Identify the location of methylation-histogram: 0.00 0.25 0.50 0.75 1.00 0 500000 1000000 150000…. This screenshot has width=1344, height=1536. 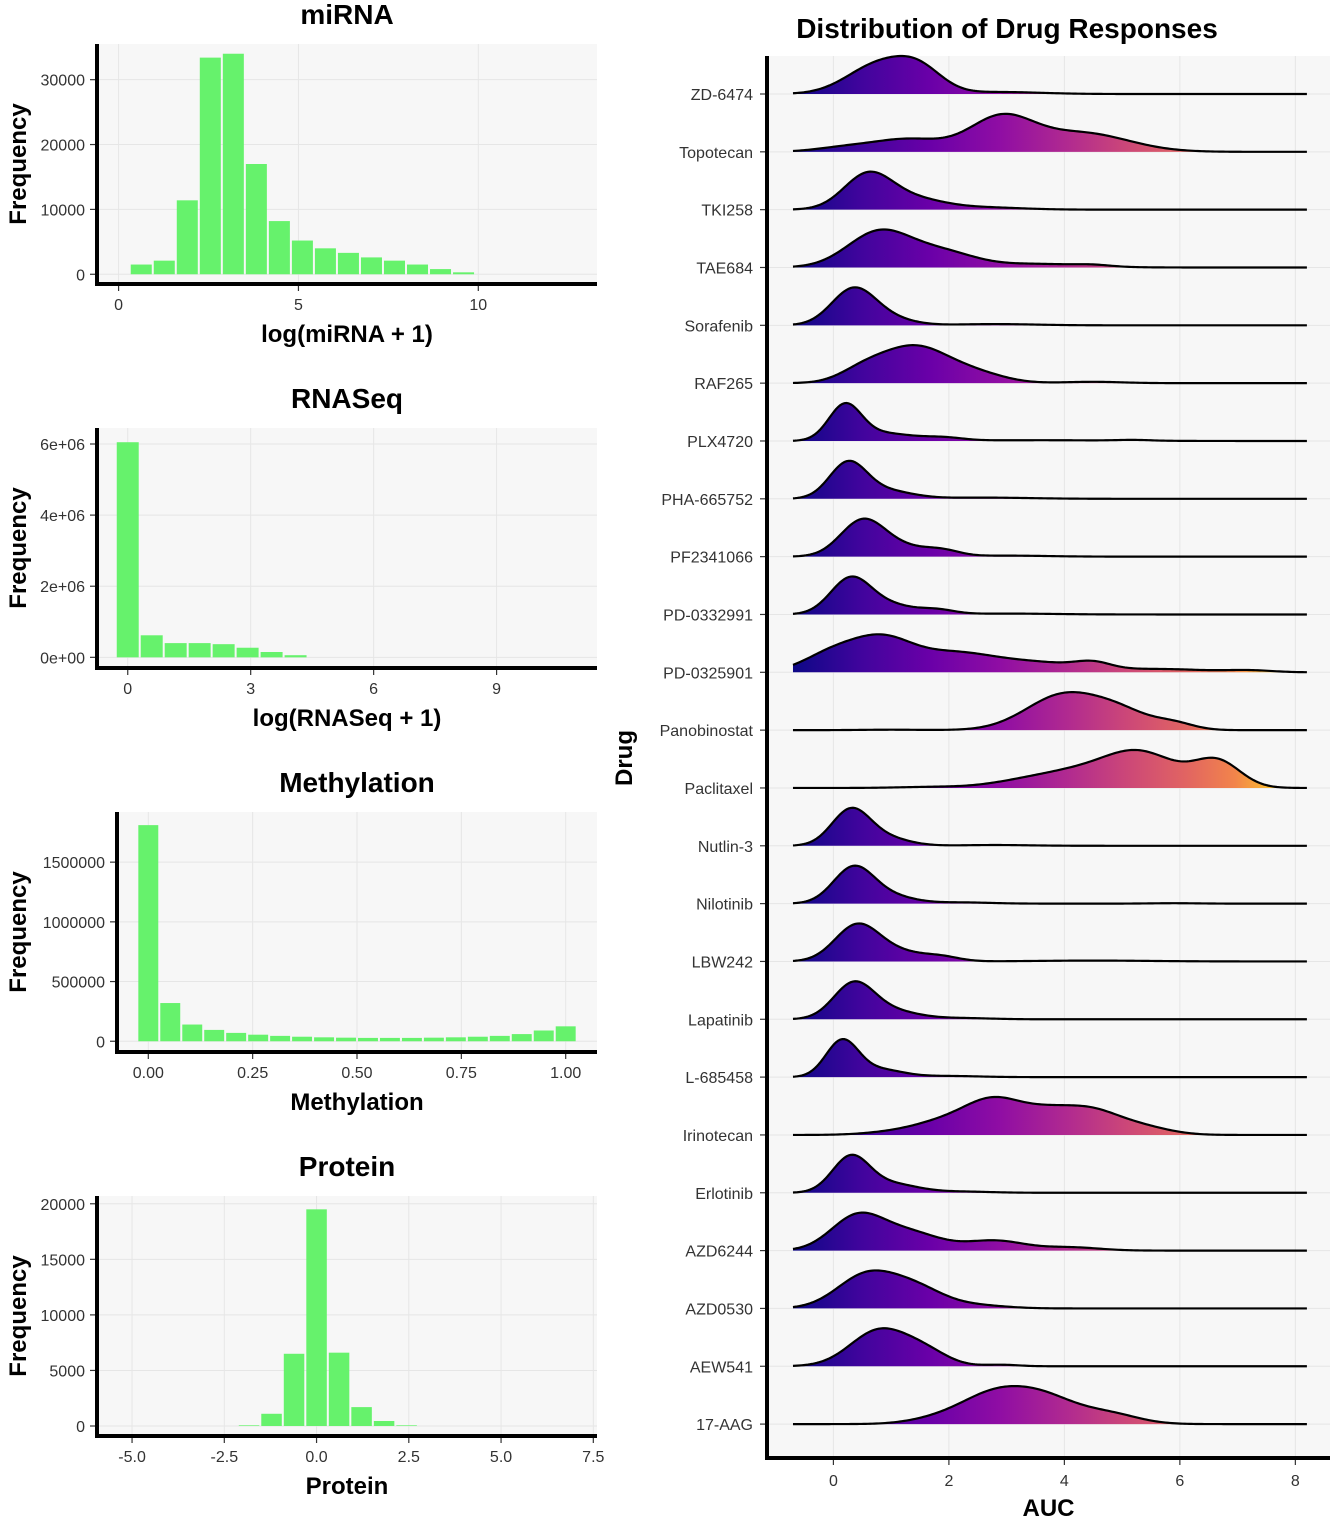
(301, 941).